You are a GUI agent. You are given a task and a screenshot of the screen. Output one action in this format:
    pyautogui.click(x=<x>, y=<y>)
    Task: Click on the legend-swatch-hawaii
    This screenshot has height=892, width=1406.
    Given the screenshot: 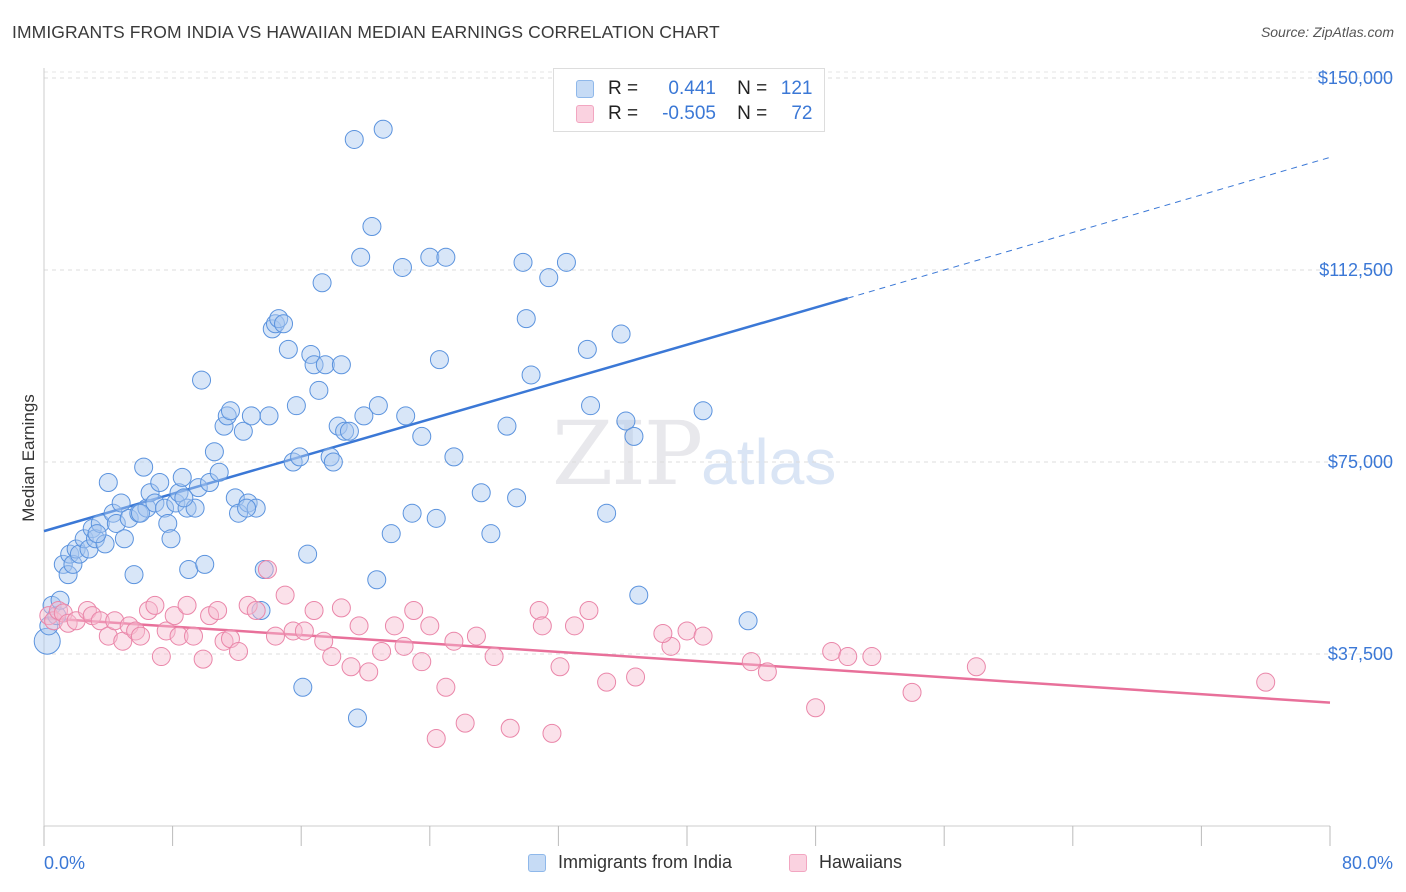 What is the action you would take?
    pyautogui.click(x=585, y=114)
    